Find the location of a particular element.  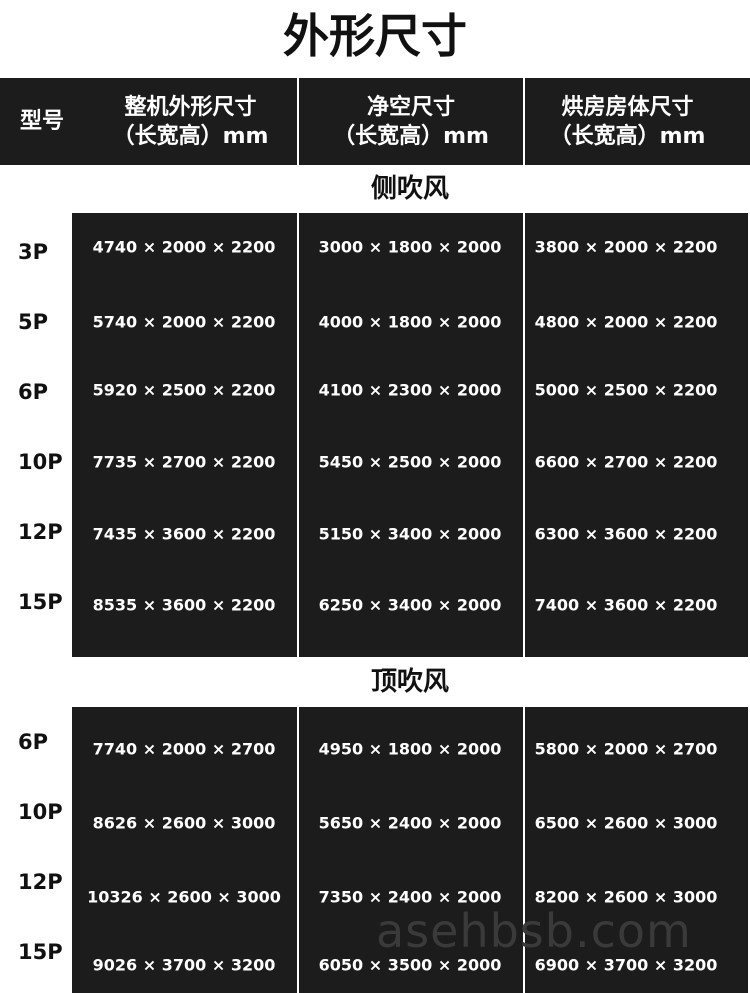

model-label: 3P is located at coordinates (33, 252).